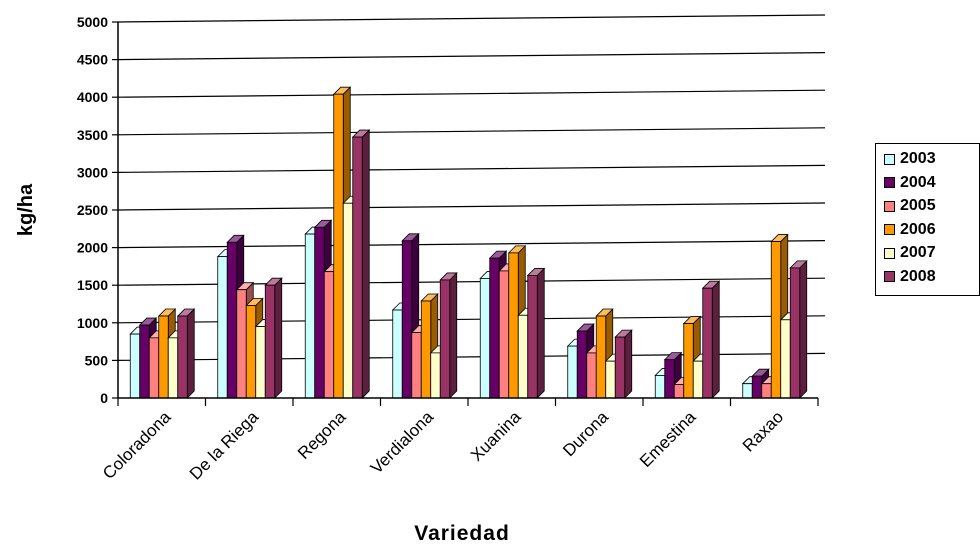 This screenshot has height=549, width=980. I want to click on y-tick-label: 3000, so click(92, 172).